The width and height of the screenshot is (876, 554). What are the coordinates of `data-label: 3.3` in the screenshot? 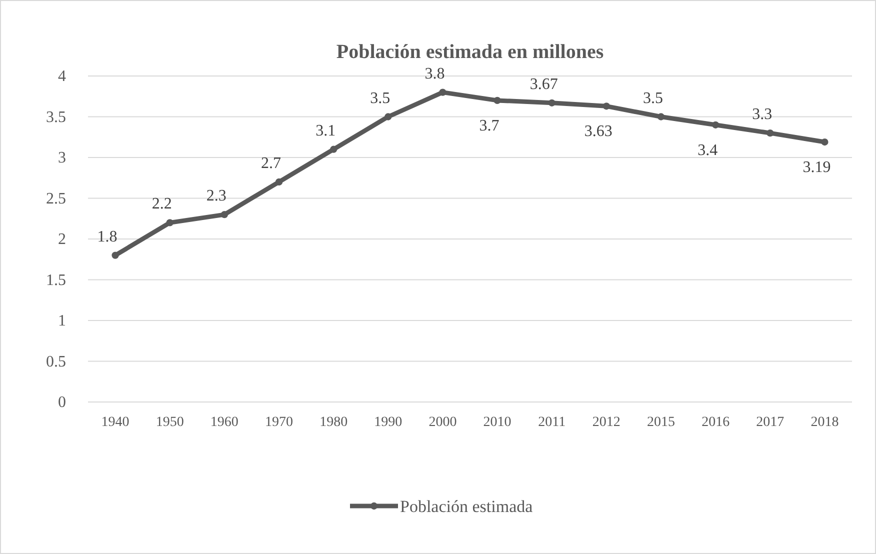 It's located at (762, 115).